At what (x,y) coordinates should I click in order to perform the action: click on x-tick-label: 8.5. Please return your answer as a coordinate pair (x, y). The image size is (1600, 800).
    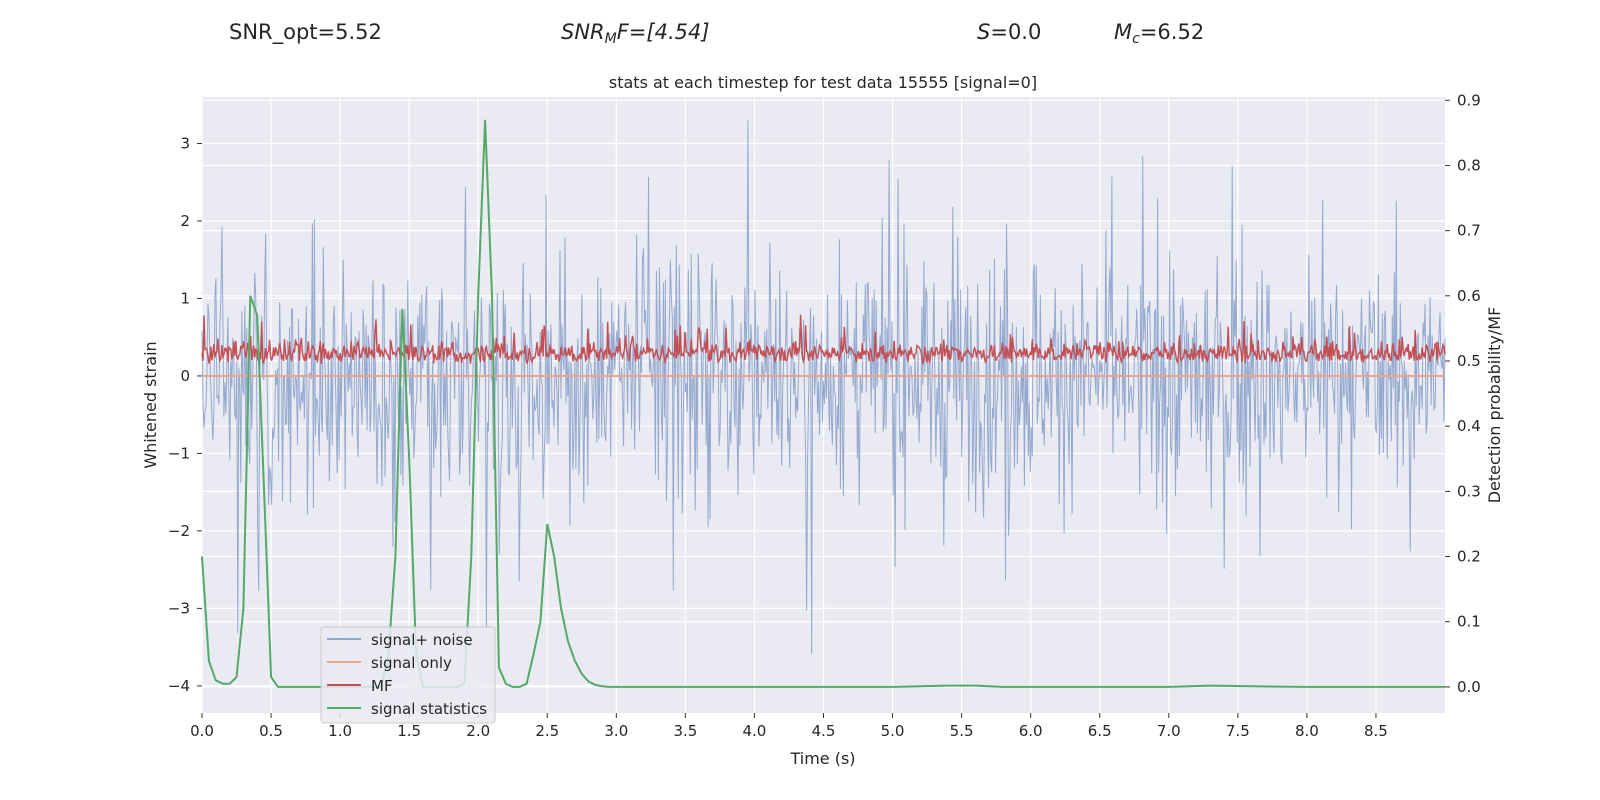
    Looking at the image, I should click on (1376, 731).